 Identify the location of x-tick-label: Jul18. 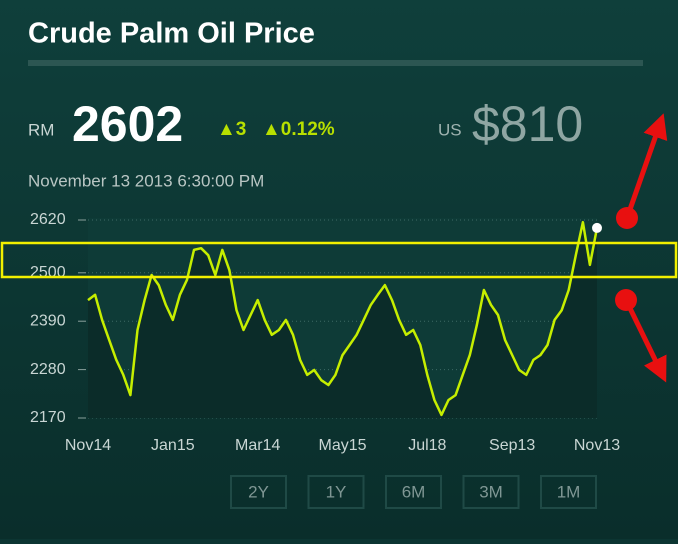
(427, 445).